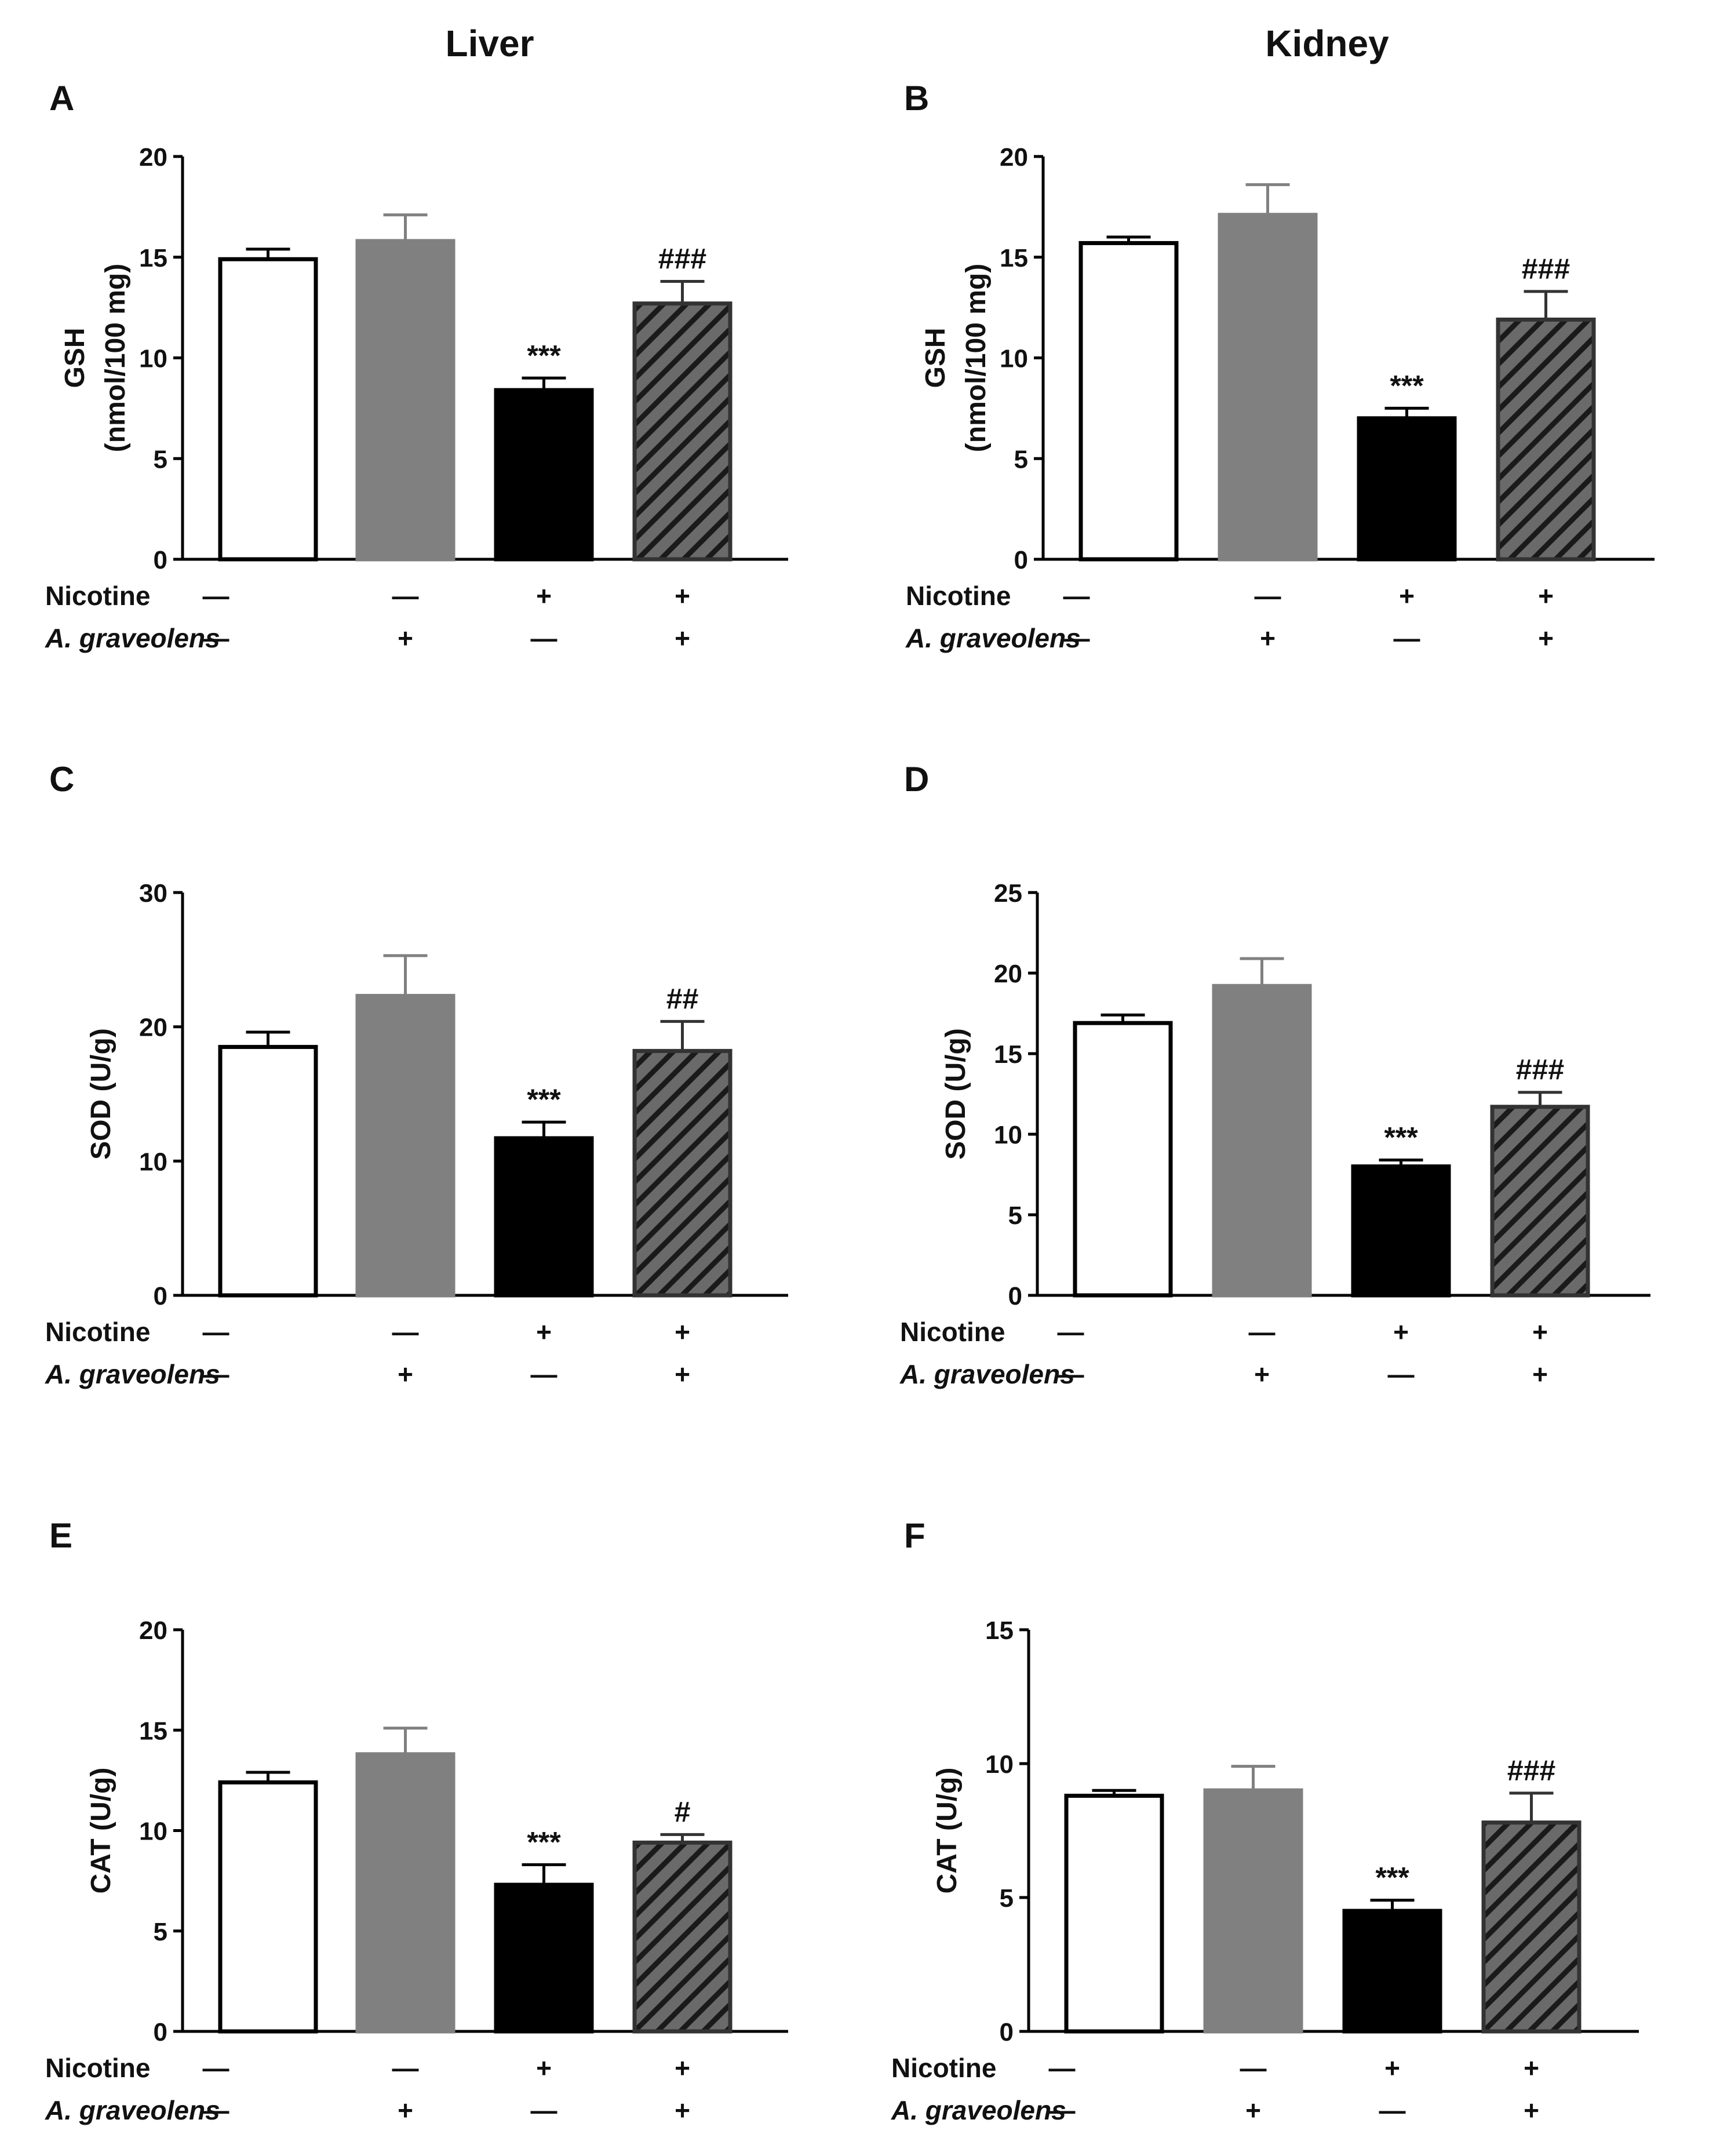  Describe the element at coordinates (489, 43) in the screenshot. I see `column-title-liver: Liver` at that location.